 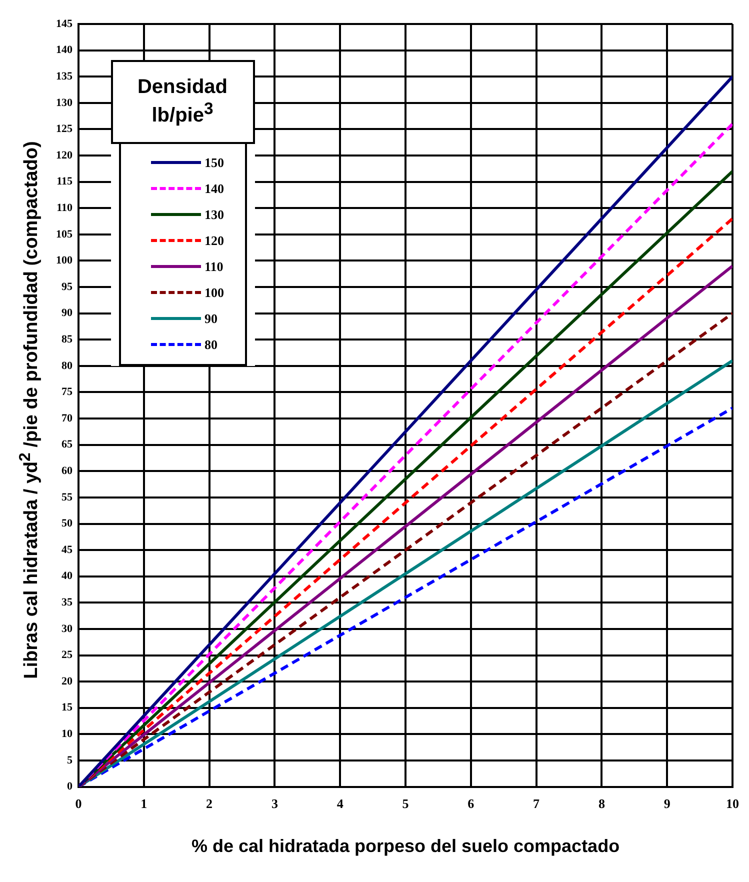 What do you see at coordinates (211, 344) in the screenshot?
I see `legend-label: 80` at bounding box center [211, 344].